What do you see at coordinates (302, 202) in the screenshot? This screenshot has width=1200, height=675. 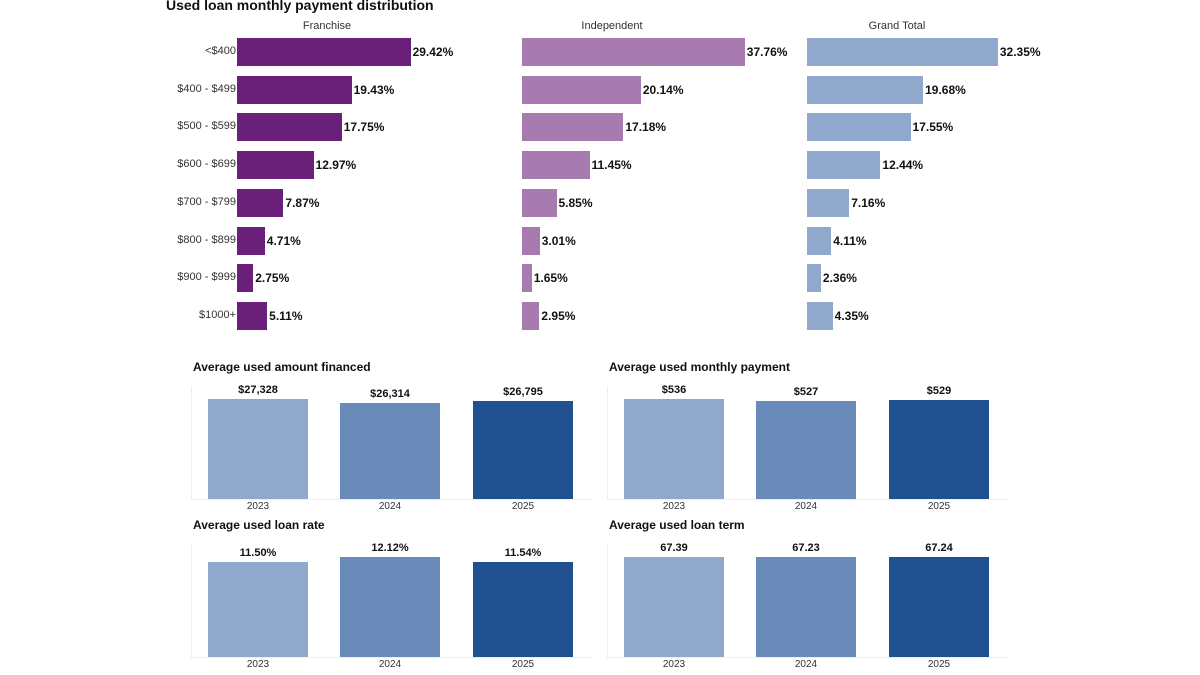 I see `data-label: 7.87%` at bounding box center [302, 202].